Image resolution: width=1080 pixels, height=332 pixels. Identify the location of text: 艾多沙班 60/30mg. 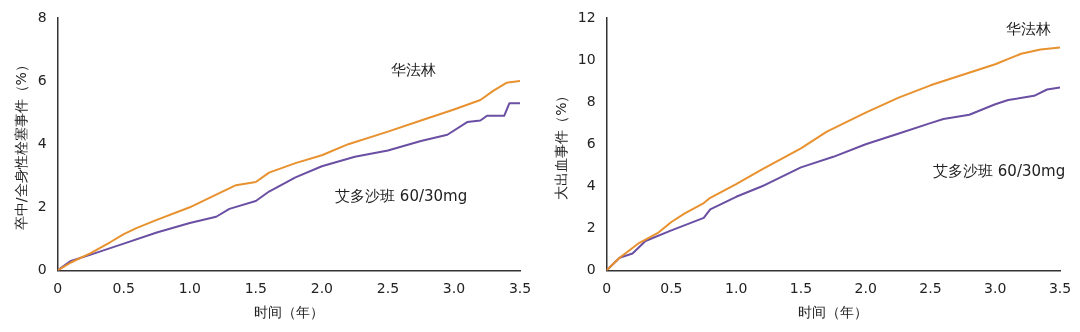
(999, 170).